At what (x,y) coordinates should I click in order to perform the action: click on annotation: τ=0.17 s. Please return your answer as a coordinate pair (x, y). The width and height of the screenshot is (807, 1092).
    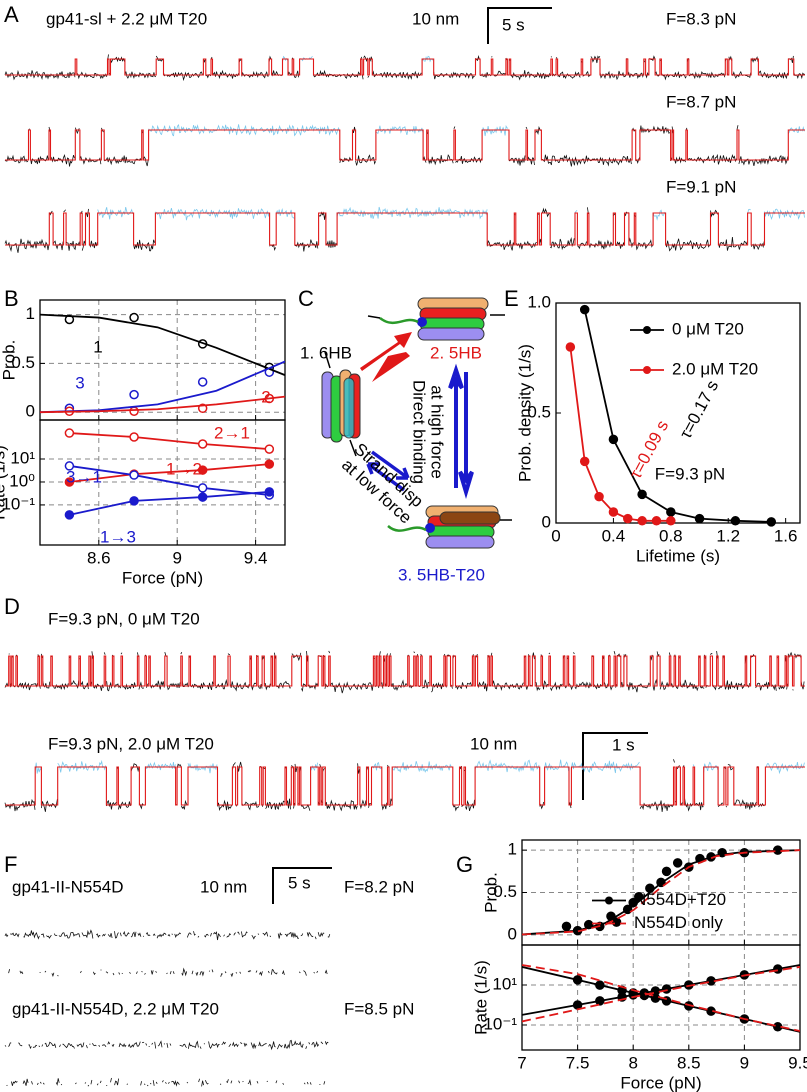
    Looking at the image, I should click on (699, 409).